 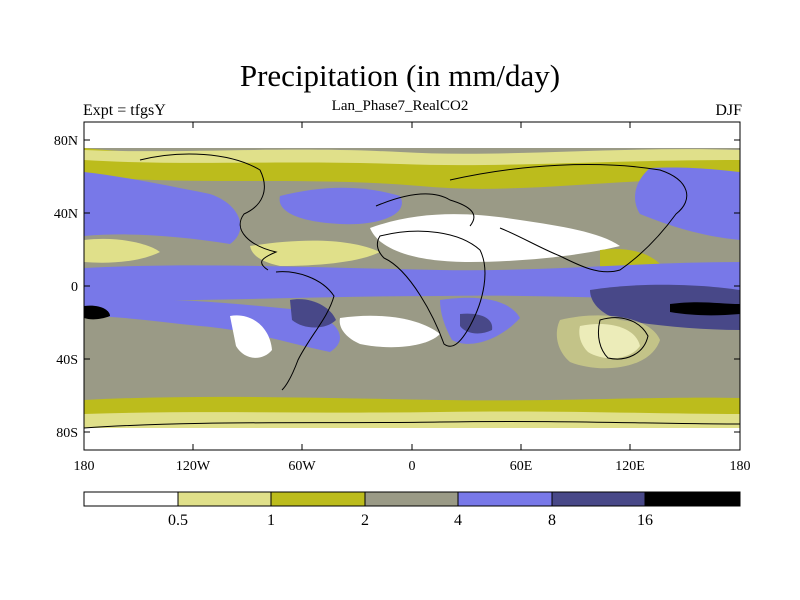 I want to click on lon-tick-120w: 120W, so click(x=193, y=466).